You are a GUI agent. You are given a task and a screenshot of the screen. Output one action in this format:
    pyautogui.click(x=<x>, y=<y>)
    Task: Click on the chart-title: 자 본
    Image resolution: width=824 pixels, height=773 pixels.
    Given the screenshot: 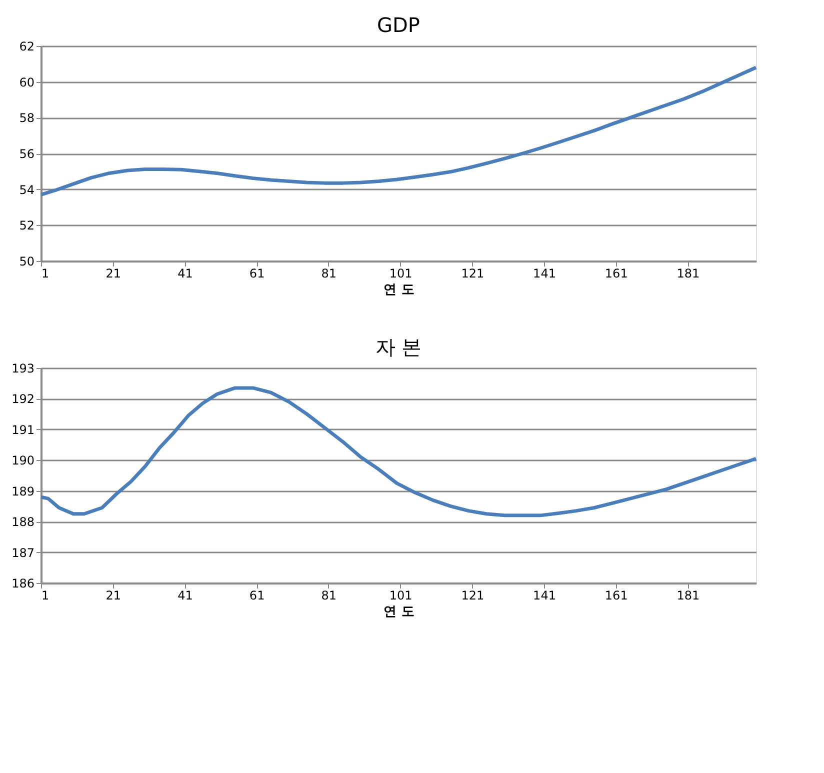 What is the action you would take?
    pyautogui.click(x=398, y=347)
    